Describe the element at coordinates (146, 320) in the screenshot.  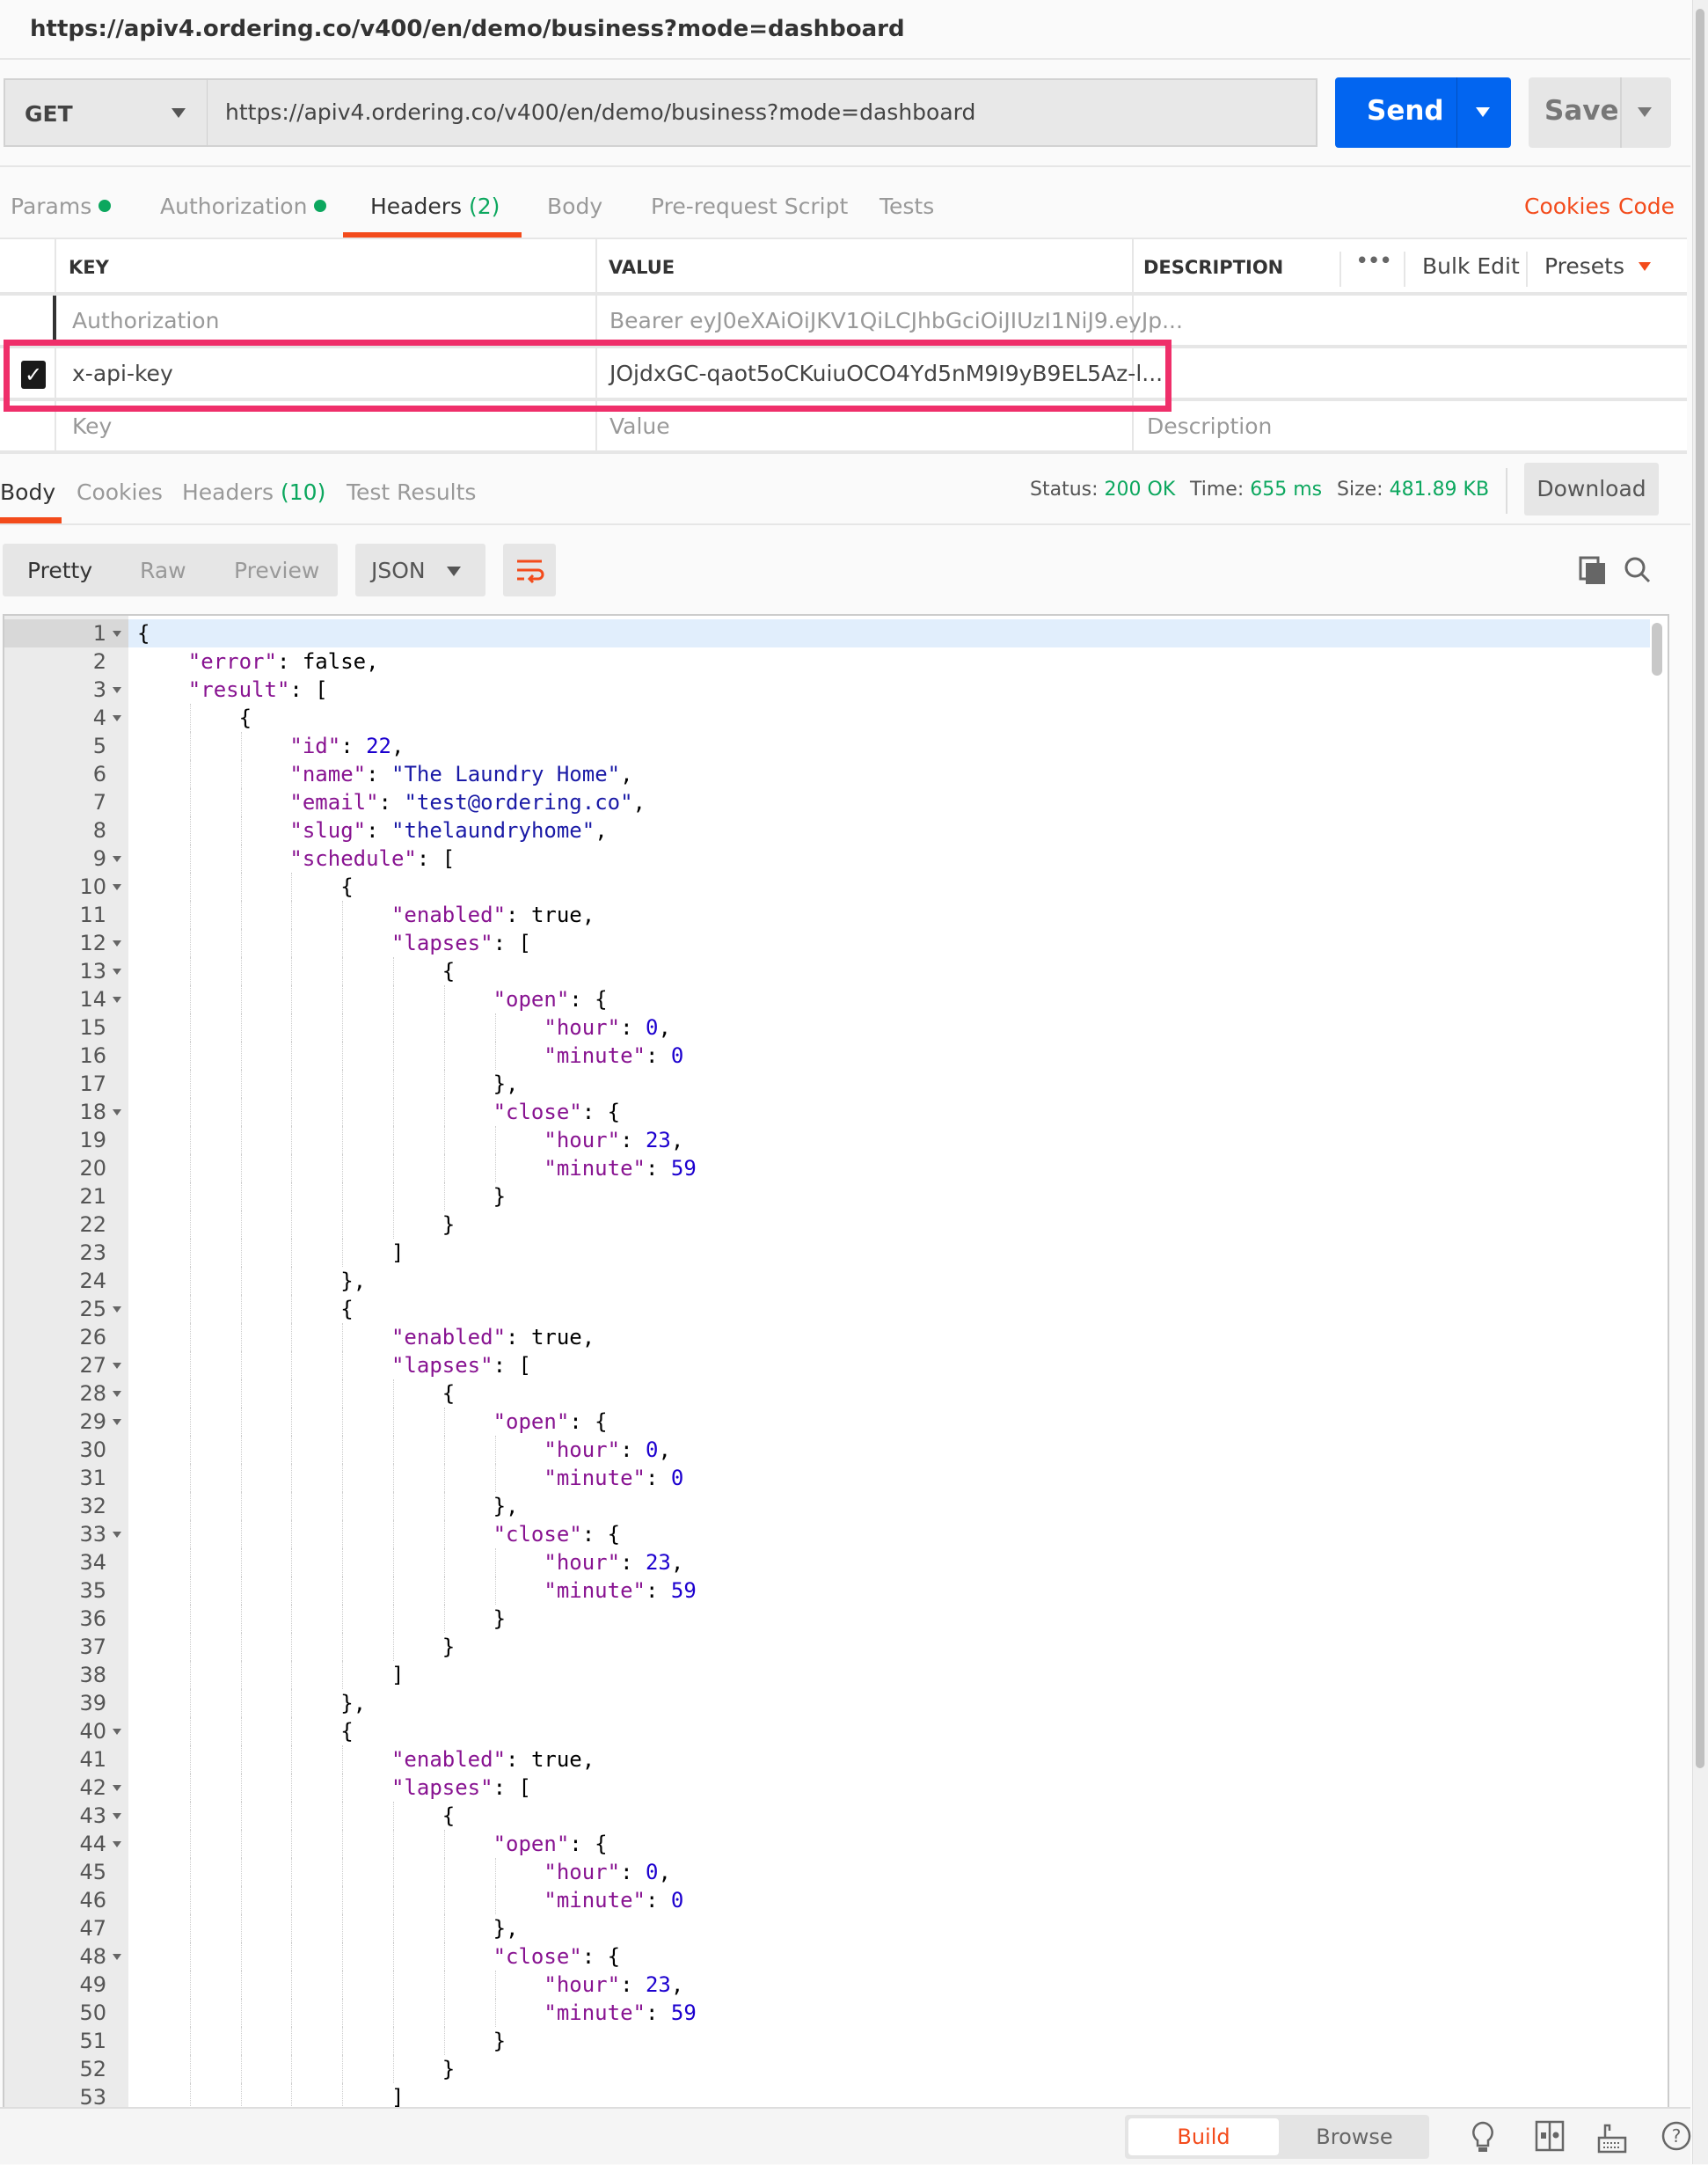
I see `header-key-cell: Authorization` at that location.